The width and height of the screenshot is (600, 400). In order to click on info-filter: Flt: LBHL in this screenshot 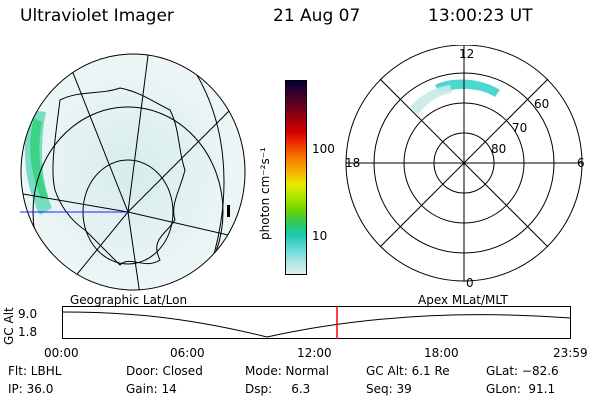, I will do `click(35, 371)`.